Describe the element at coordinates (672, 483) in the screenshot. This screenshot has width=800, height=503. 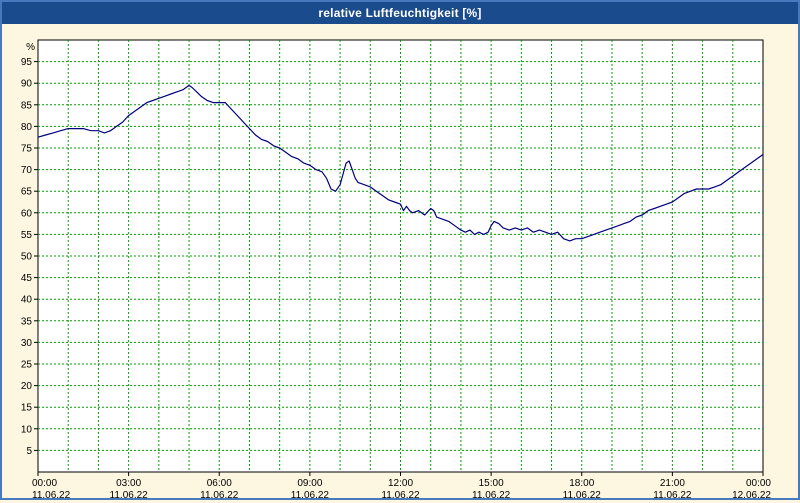
I see `x-tick-time-label: 21:00` at that location.